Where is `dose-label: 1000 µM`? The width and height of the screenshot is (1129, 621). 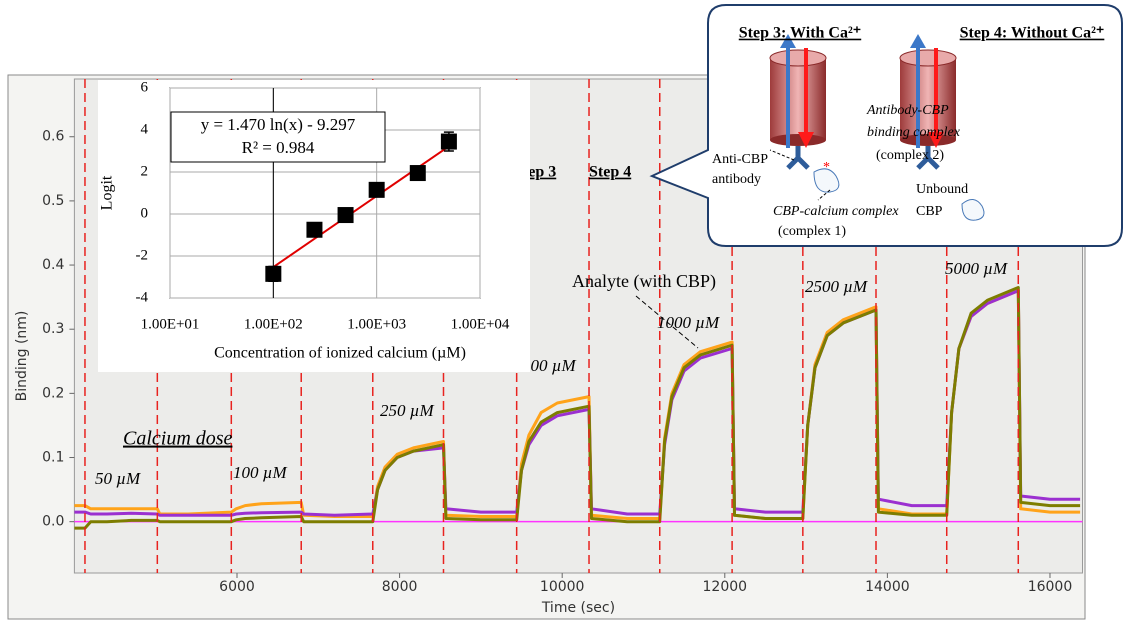
dose-label: 1000 µM is located at coordinates (688, 322).